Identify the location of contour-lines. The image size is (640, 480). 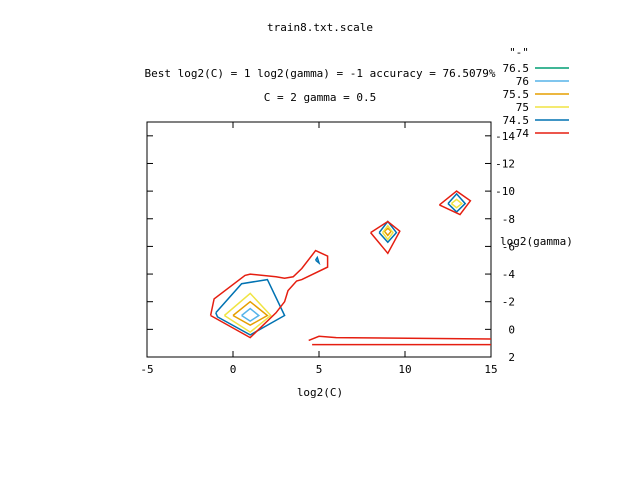
(350, 268).